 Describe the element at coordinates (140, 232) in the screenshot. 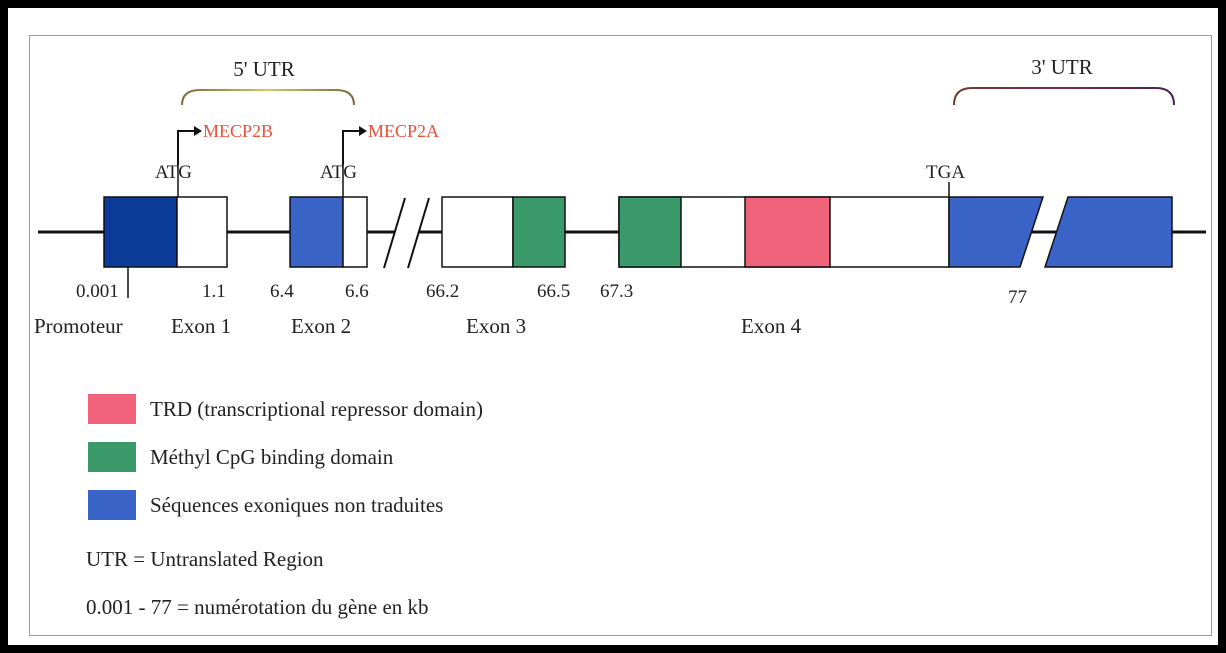

I see `promoter-block` at that location.